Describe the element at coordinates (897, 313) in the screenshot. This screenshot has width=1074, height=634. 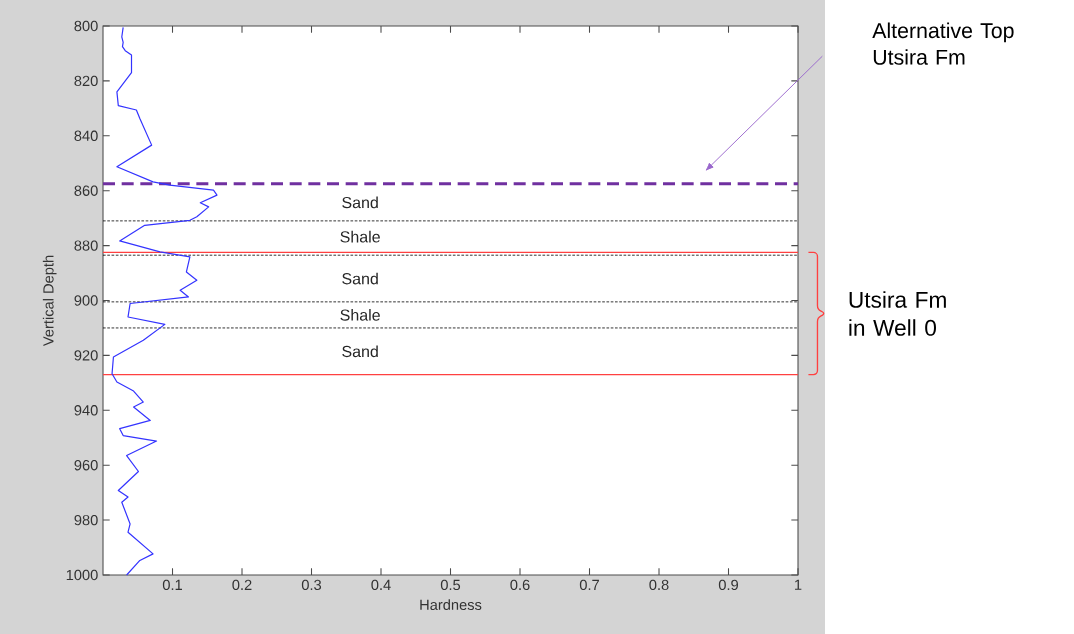
I see `text: Utsira Fm in Well 0` at that location.